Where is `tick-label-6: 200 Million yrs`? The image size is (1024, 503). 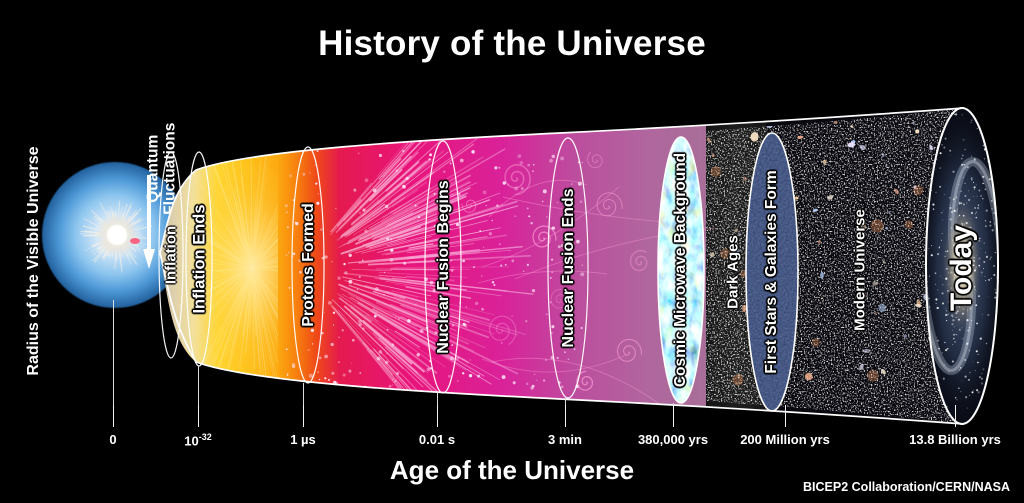 tick-label-6: 200 Million yrs is located at coordinates (785, 439).